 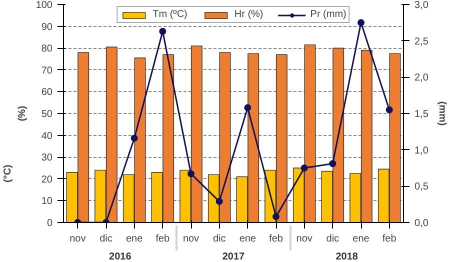 I want to click on y-tick-label: 20, so click(x=47, y=180).